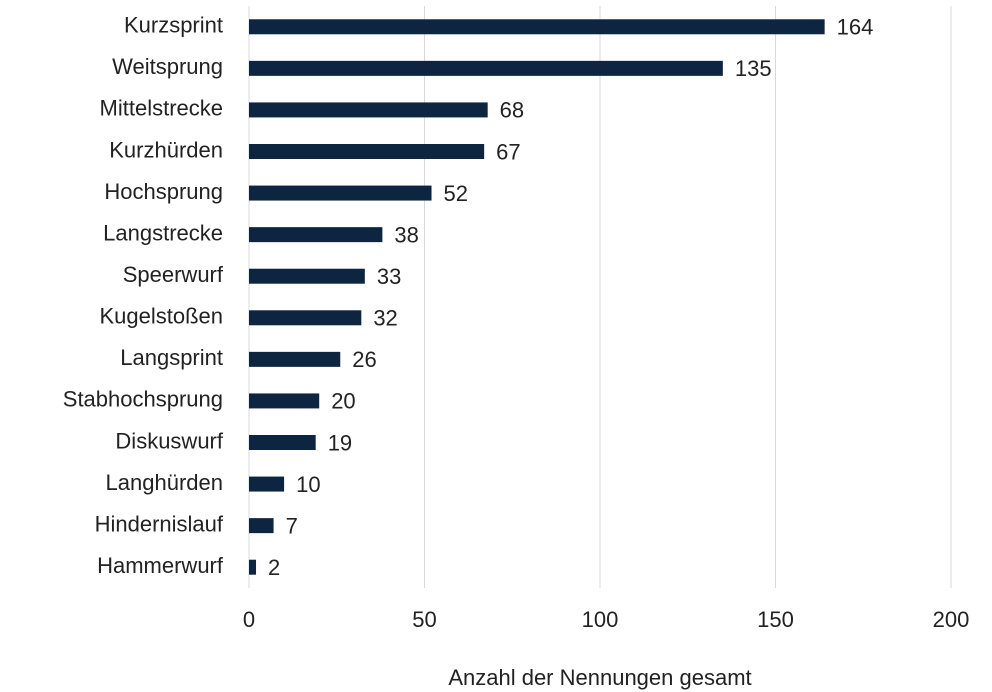  I want to click on y-tick-label: Speerwurf, so click(173, 274).